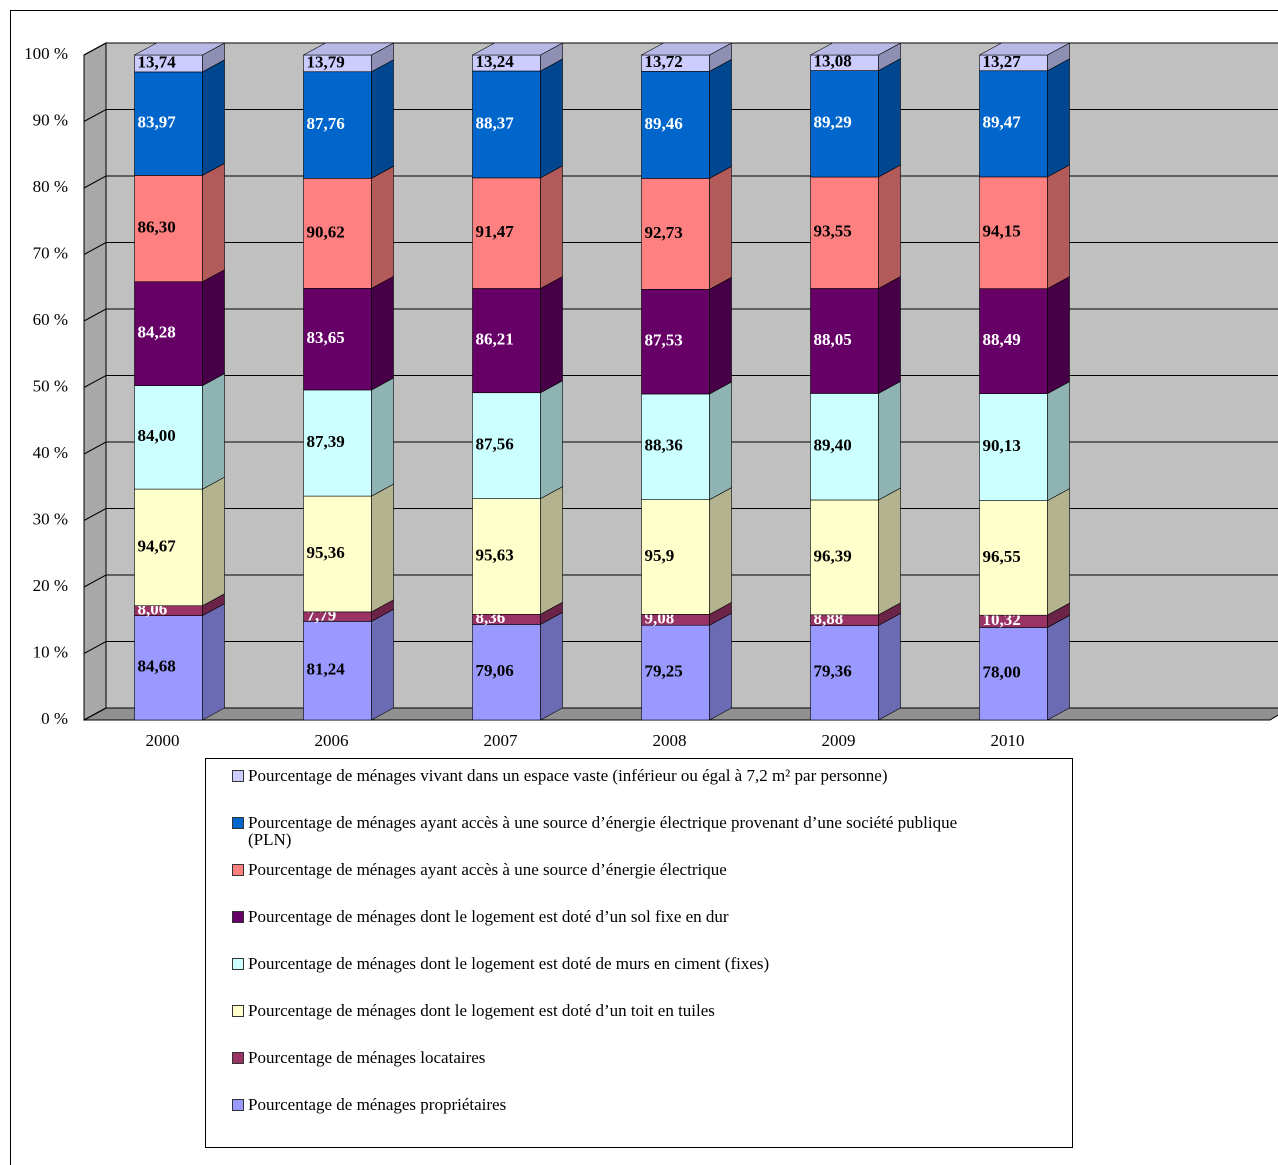 The height and width of the screenshot is (1165, 1278). Describe the element at coordinates (377, 1104) in the screenshot. I see `legend-label: Pourcentage de ménages propriétaires` at that location.